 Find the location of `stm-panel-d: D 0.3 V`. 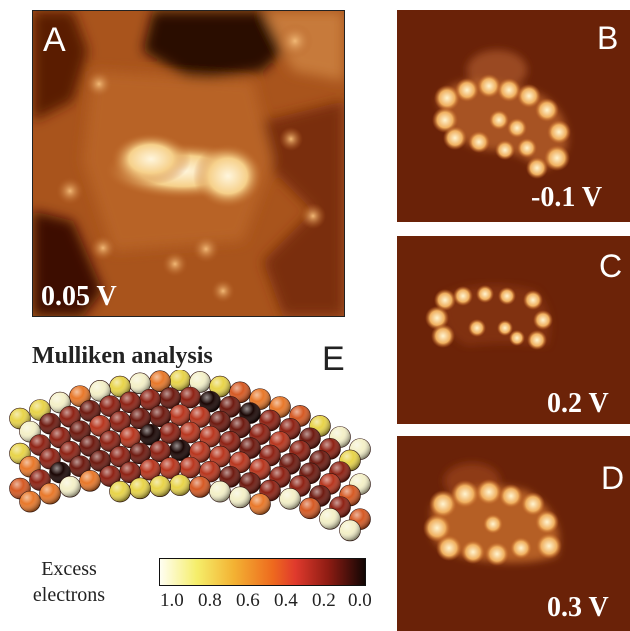

stm-panel-d: D 0.3 V is located at coordinates (513, 533).